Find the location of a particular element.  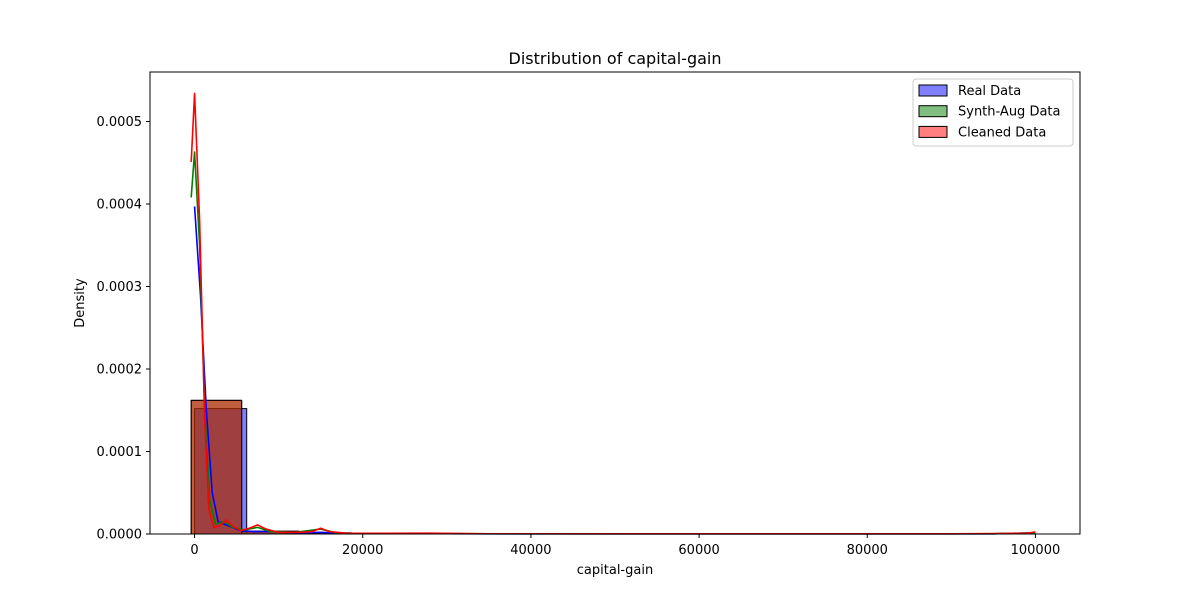

legend-label: Real Data is located at coordinates (989, 91).